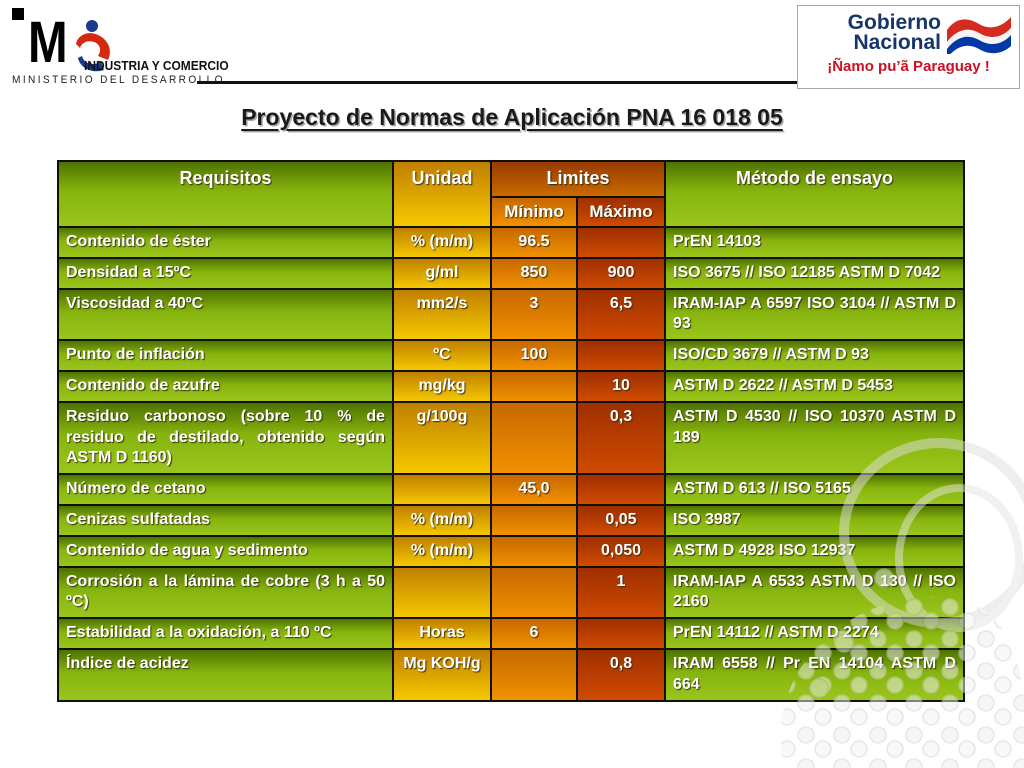  What do you see at coordinates (442, 386) in the screenshot?
I see `unidad-cell: mg/kg` at bounding box center [442, 386].